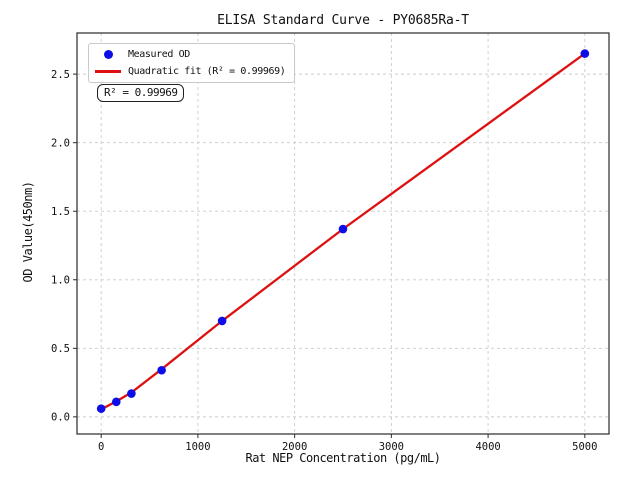 This screenshot has width=640, height=480. Describe the element at coordinates (60, 212) in the screenshot. I see `svg-text: 1.5` at that location.